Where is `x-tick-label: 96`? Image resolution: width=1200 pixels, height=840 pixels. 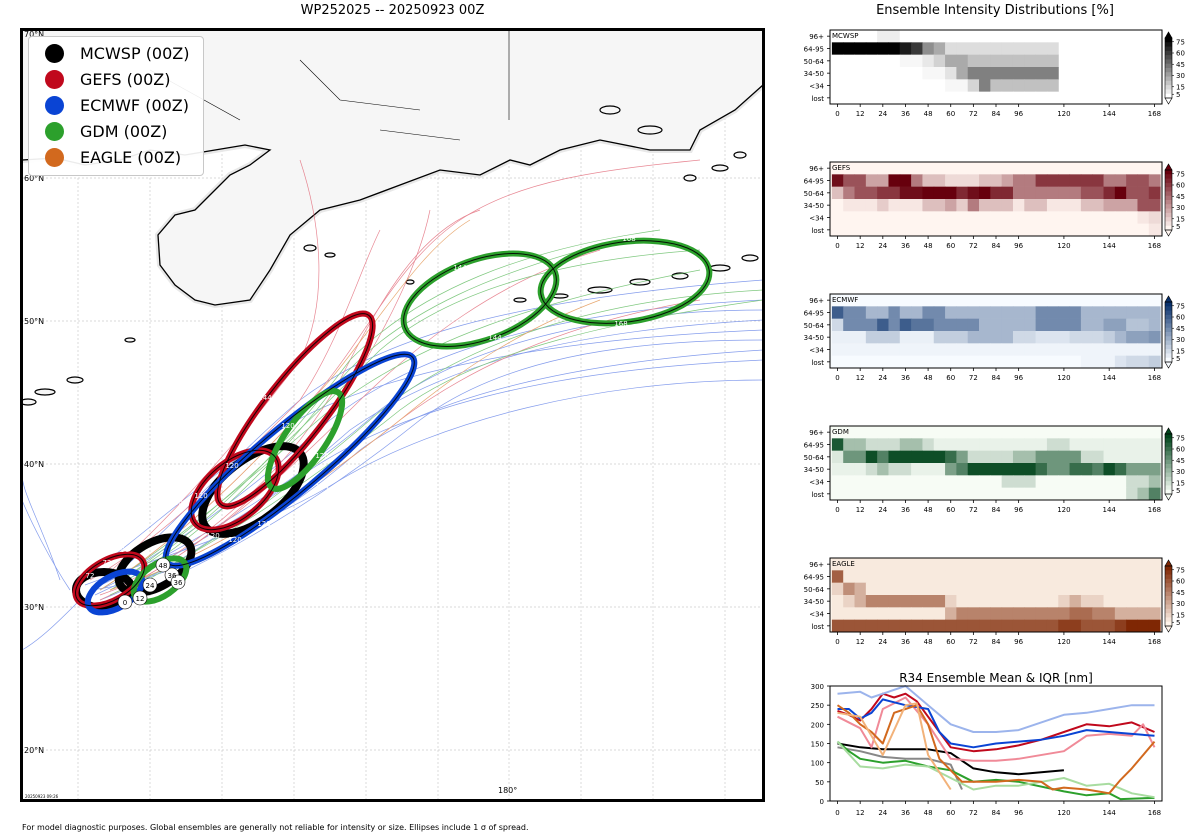 x-tick-label: 96 is located at coordinates (1018, 246).